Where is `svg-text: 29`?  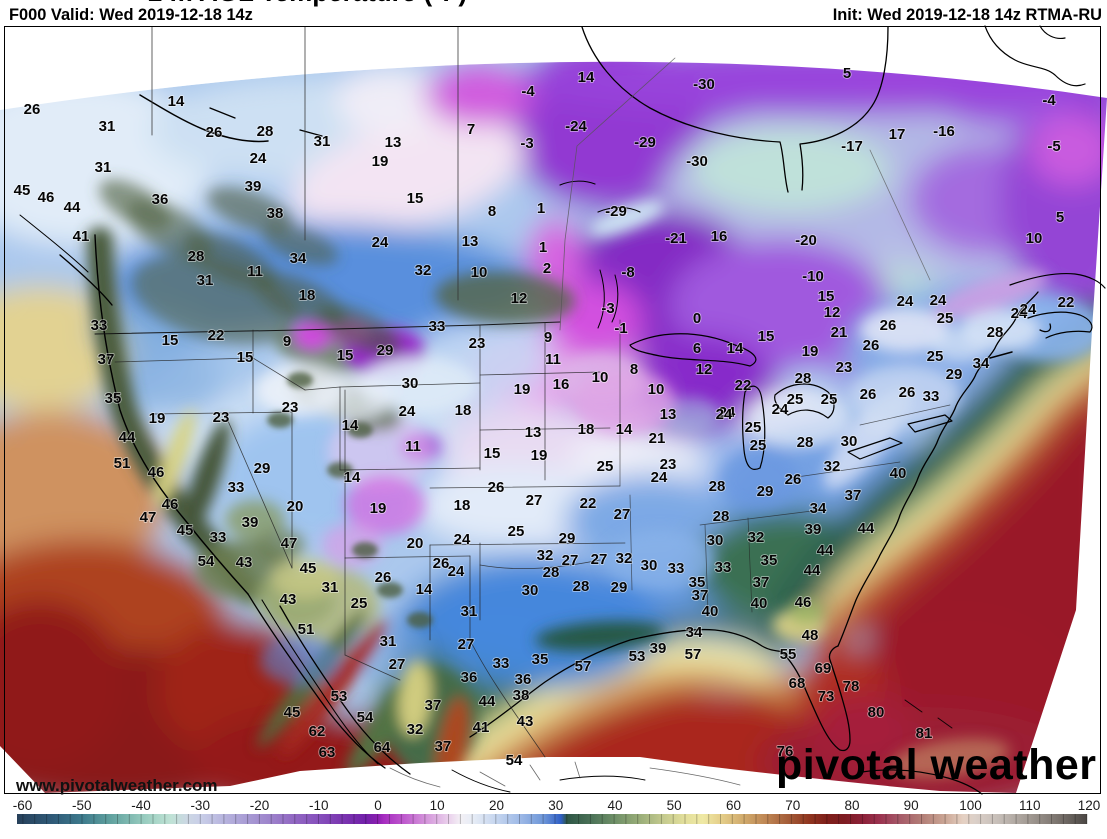 svg-text: 29 is located at coordinates (567, 538).